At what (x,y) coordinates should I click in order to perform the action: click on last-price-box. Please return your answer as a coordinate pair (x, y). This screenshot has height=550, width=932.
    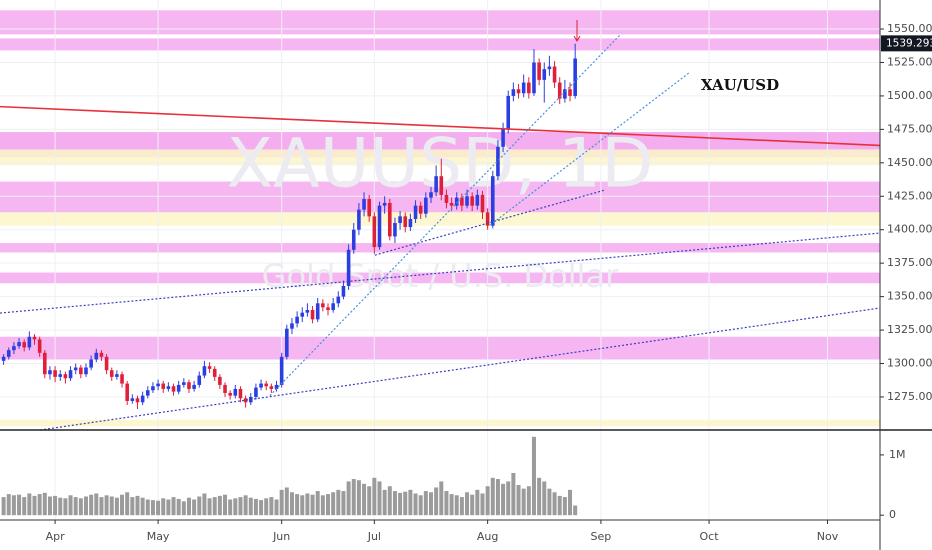
    Looking at the image, I should click on (906, 43).